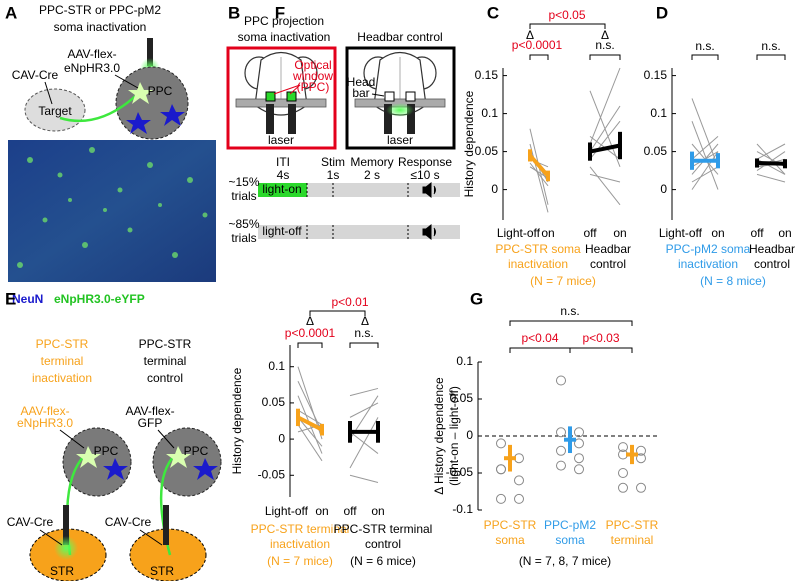 The image size is (800, 581). I want to click on ppc-region, so click(187, 462).